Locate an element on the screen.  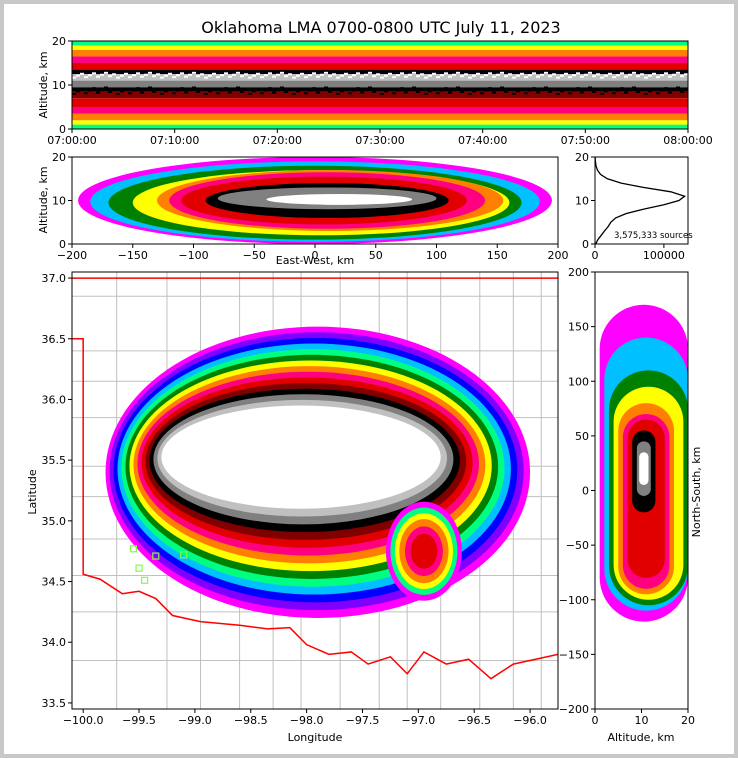
histogram-xtick-label: 0 is located at coordinates (595, 255).